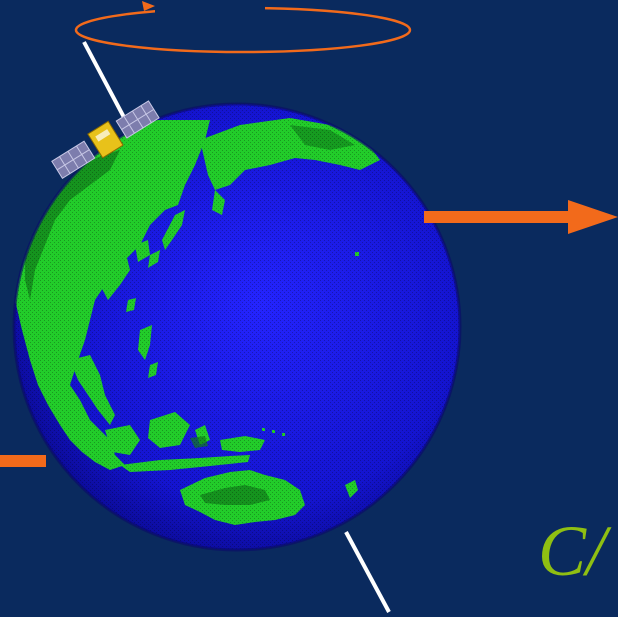  What do you see at coordinates (243, 27) in the screenshot?
I see `rotation-ellipse` at bounding box center [243, 27].